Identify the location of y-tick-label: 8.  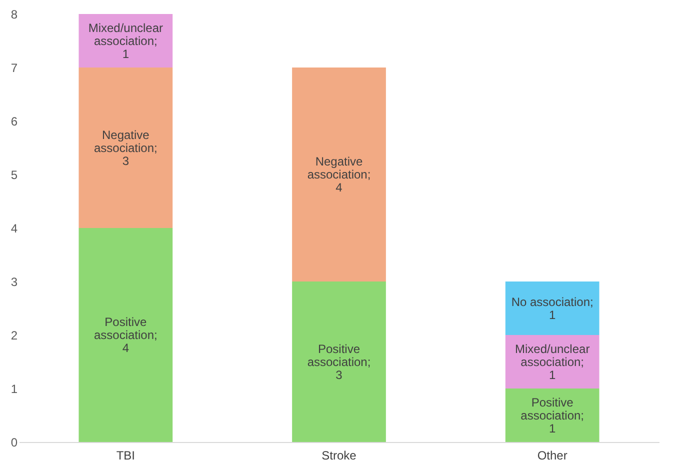
(14, 15).